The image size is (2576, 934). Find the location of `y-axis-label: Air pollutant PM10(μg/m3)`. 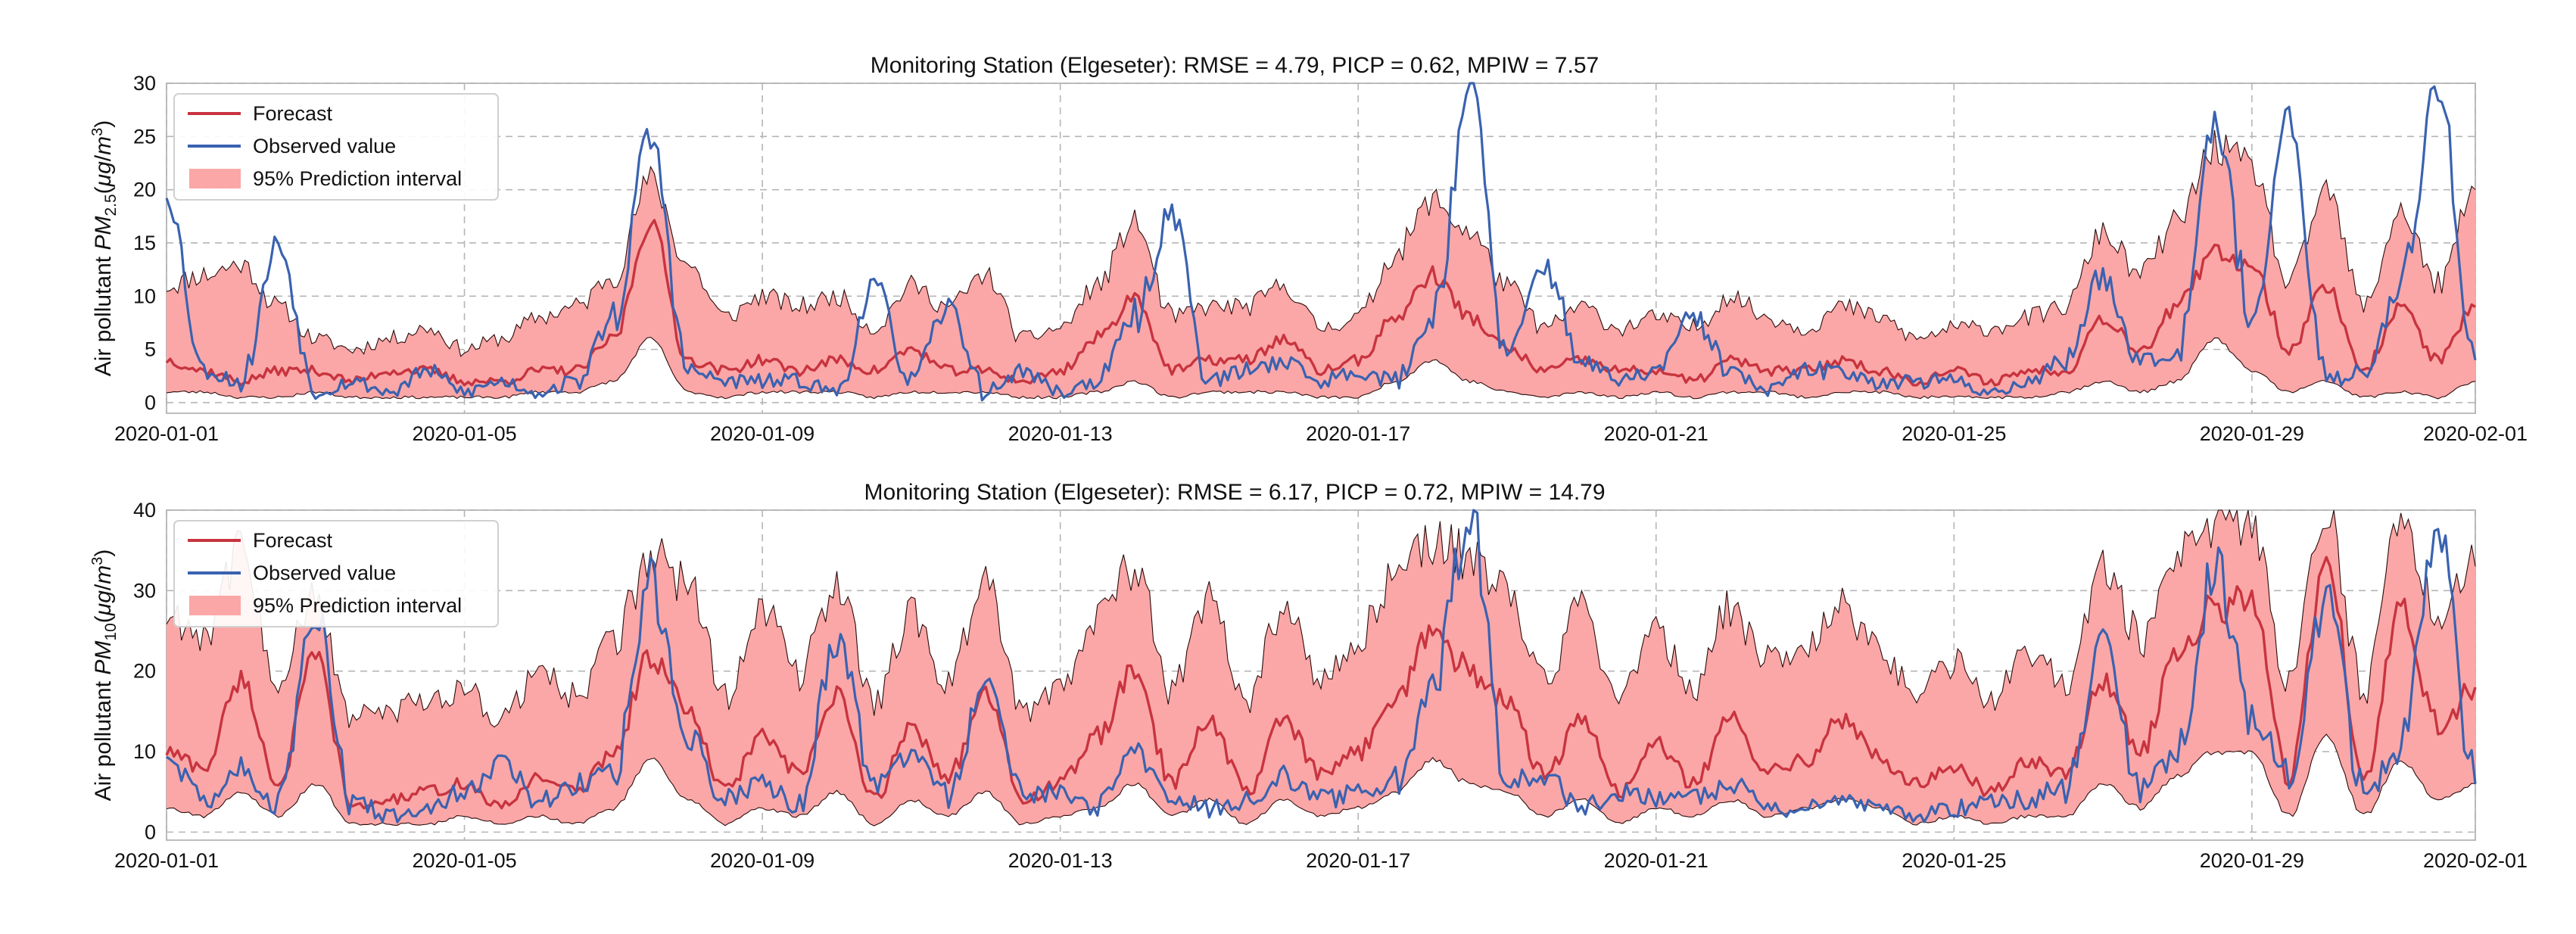

y-axis-label: Air pollutant PM10(μg/m3) is located at coordinates (104, 676).